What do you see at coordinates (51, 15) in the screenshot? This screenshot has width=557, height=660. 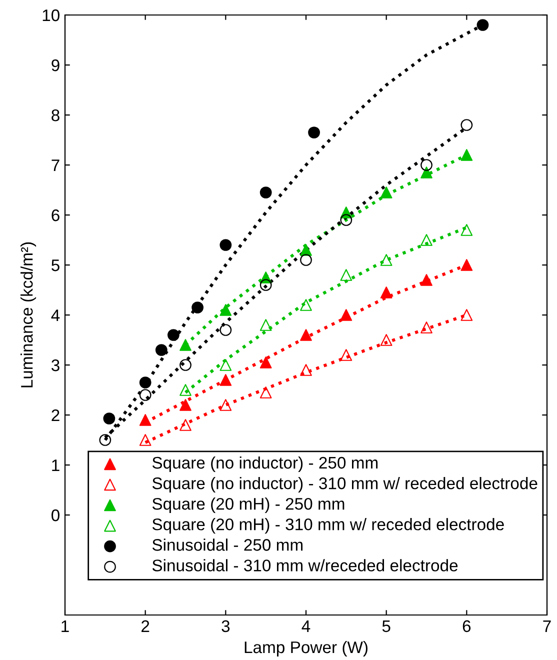 I see `y-tick-label: 10` at bounding box center [51, 15].